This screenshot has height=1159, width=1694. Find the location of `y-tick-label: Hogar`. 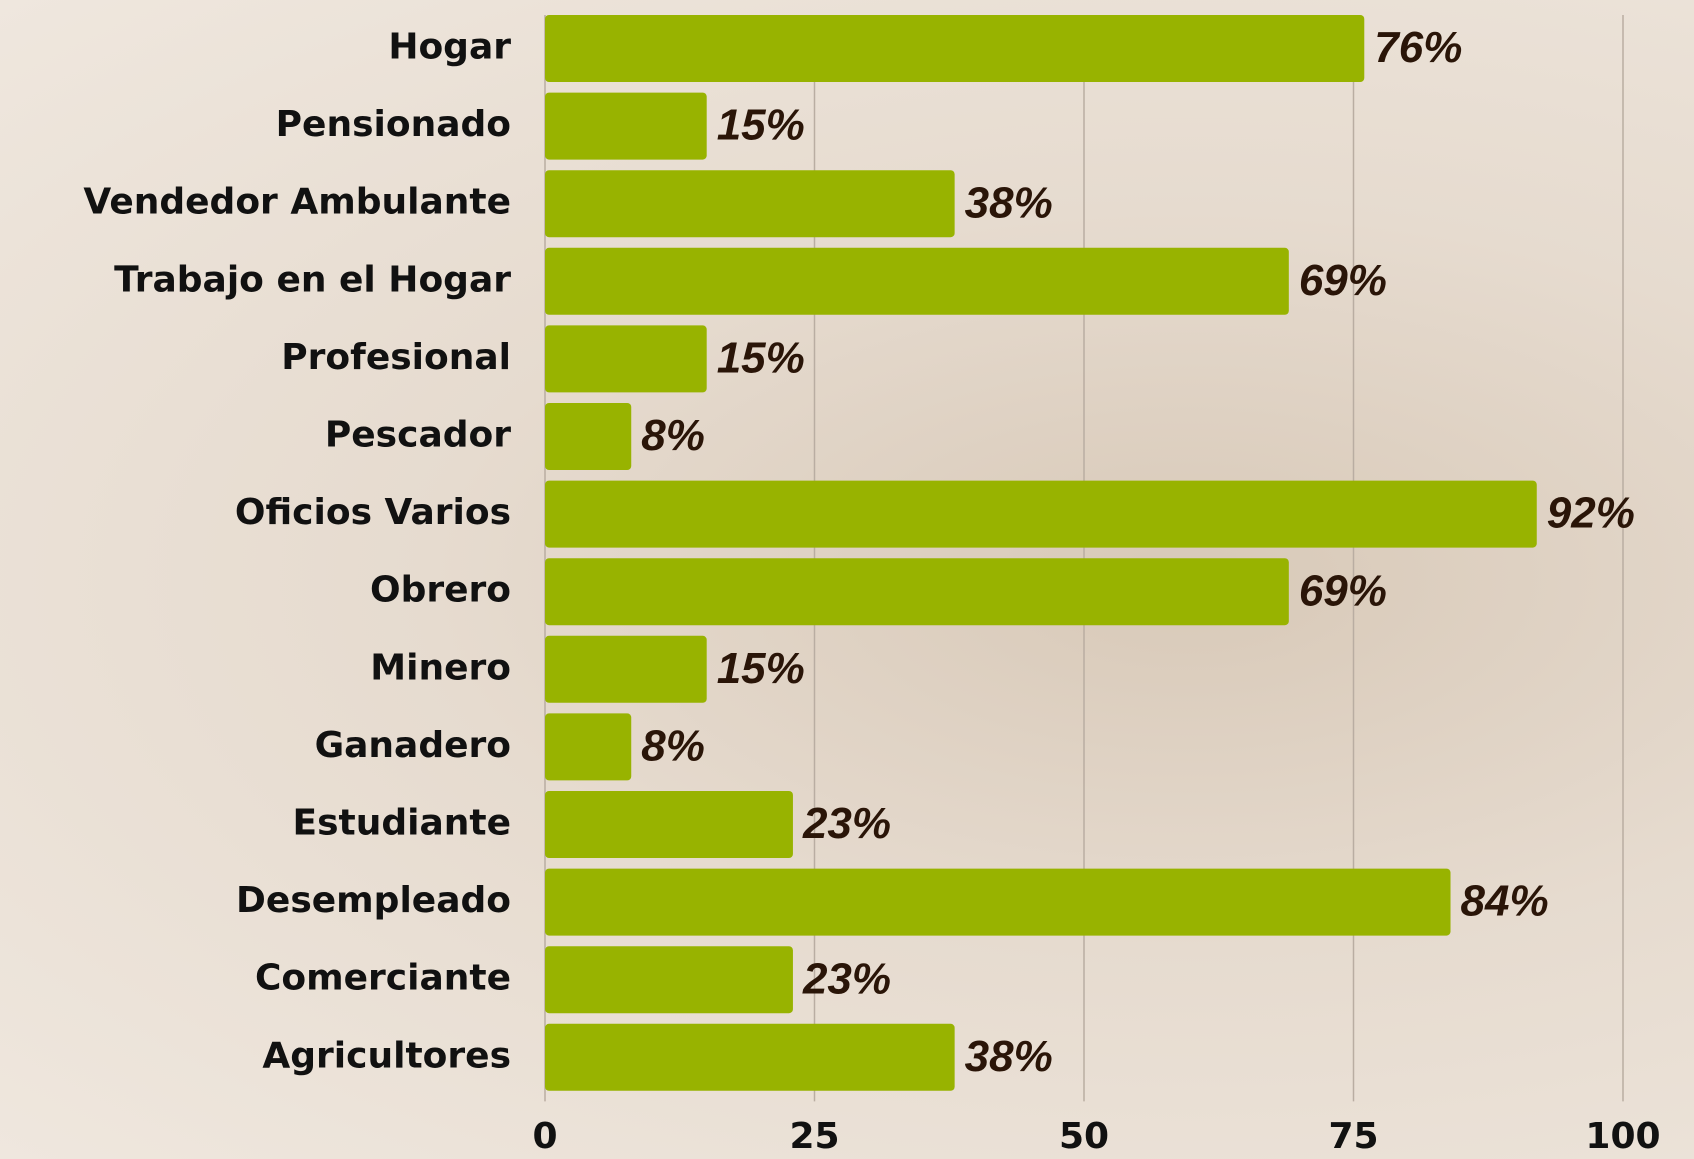

y-tick-label: Hogar is located at coordinates (449, 47).